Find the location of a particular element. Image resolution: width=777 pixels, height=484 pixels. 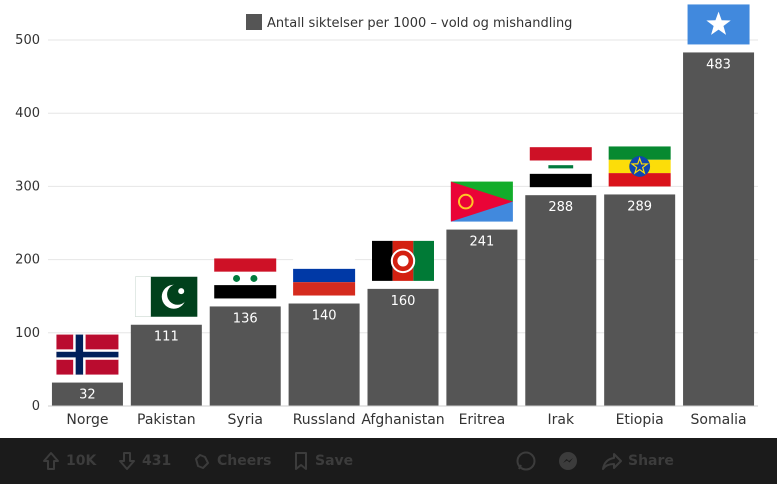

category-label: Norge is located at coordinates (87, 420).